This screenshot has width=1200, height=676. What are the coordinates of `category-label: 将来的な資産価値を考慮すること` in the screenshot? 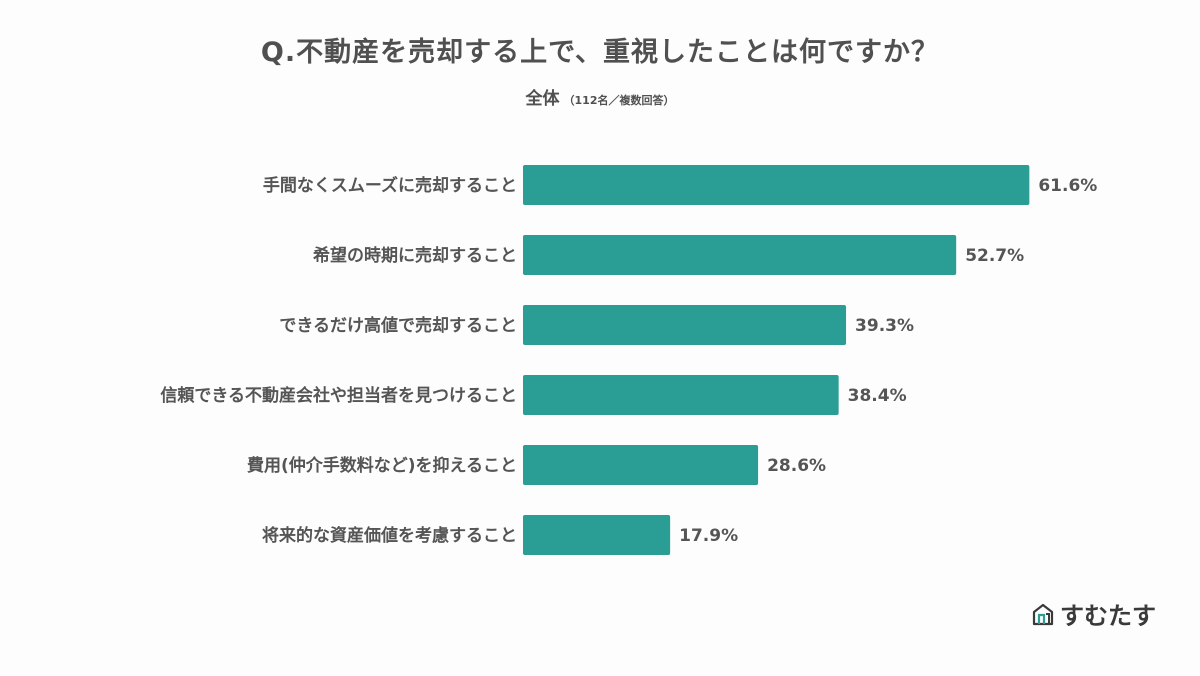 It's located at (389, 535).